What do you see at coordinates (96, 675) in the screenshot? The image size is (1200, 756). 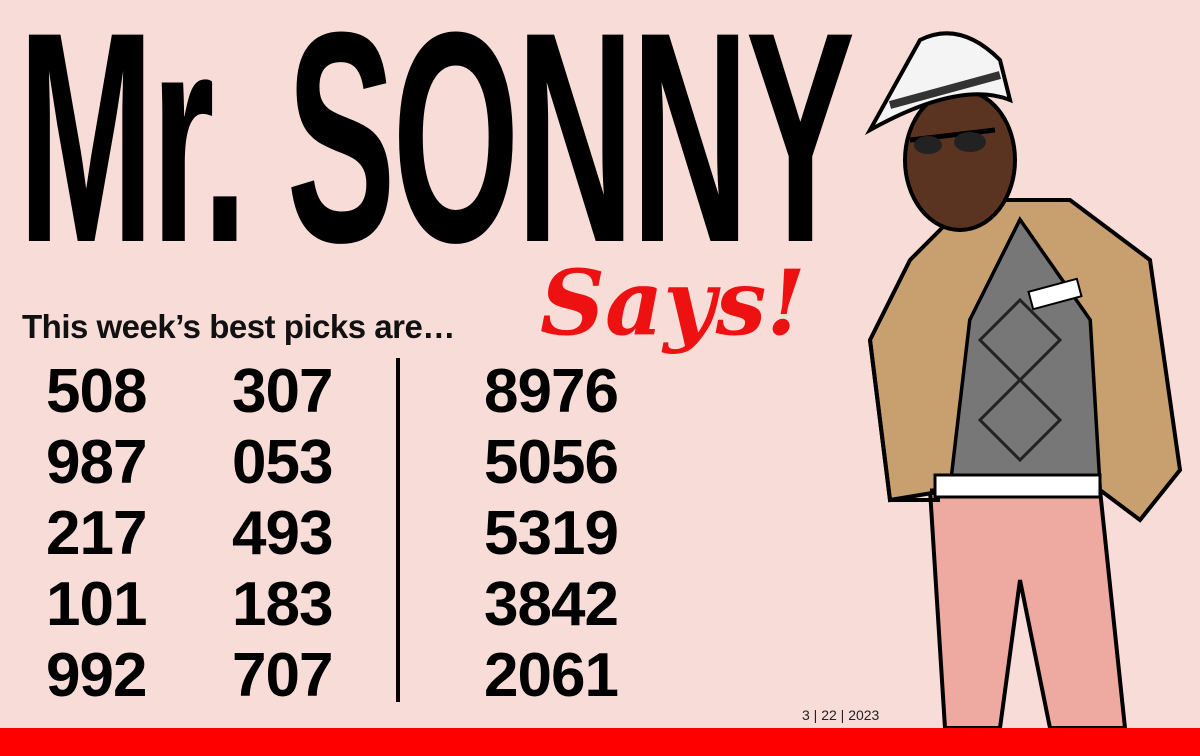 I see `pick-number: 992` at bounding box center [96, 675].